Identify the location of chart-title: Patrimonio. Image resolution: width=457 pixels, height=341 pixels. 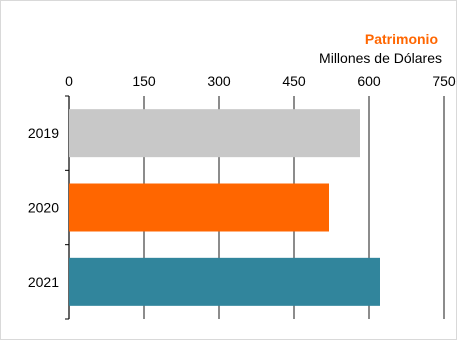
(401, 39).